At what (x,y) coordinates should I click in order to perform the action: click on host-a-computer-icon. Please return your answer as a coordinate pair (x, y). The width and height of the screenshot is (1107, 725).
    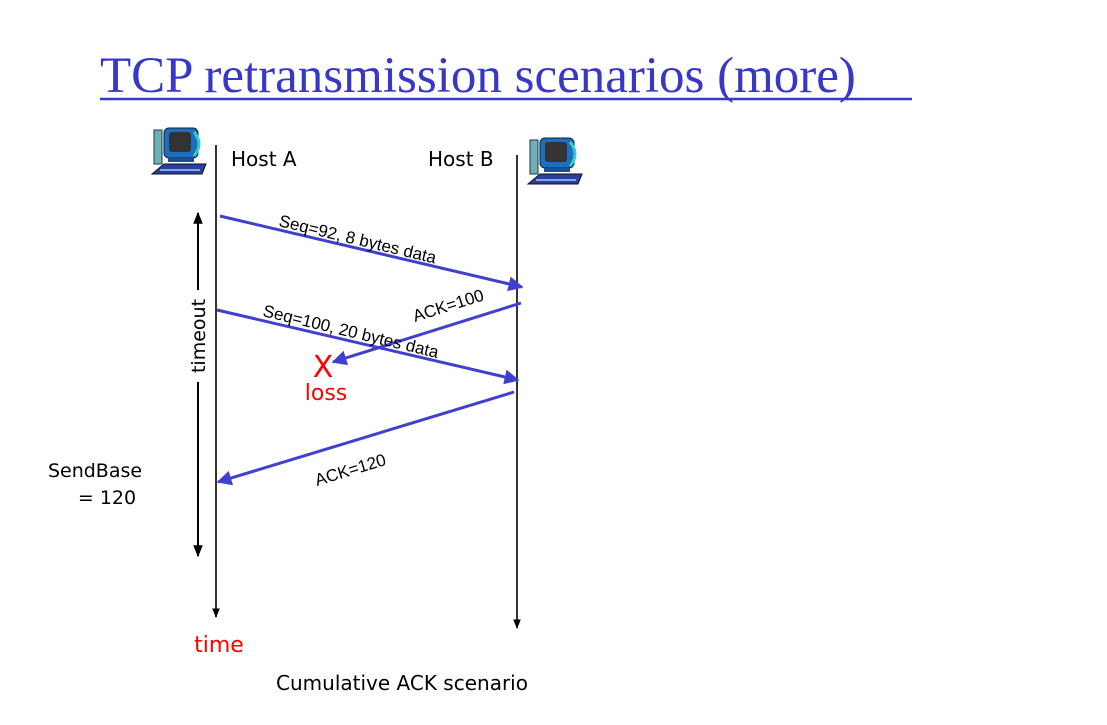
    Looking at the image, I should click on (179, 151).